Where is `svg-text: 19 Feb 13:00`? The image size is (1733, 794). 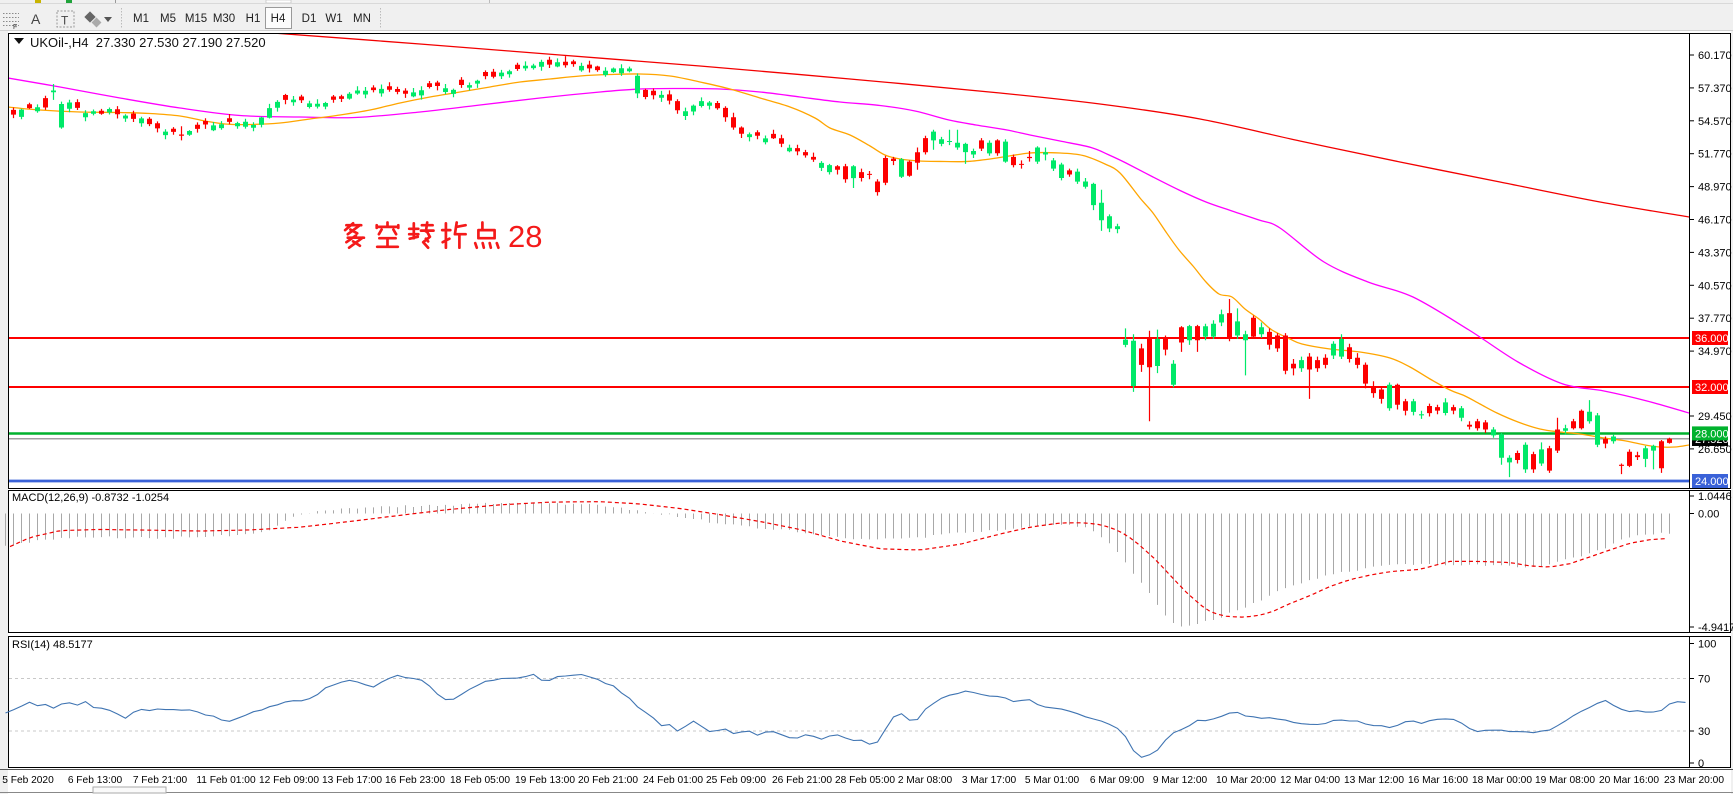 svg-text: 19 Feb 13:00 is located at coordinates (545, 780).